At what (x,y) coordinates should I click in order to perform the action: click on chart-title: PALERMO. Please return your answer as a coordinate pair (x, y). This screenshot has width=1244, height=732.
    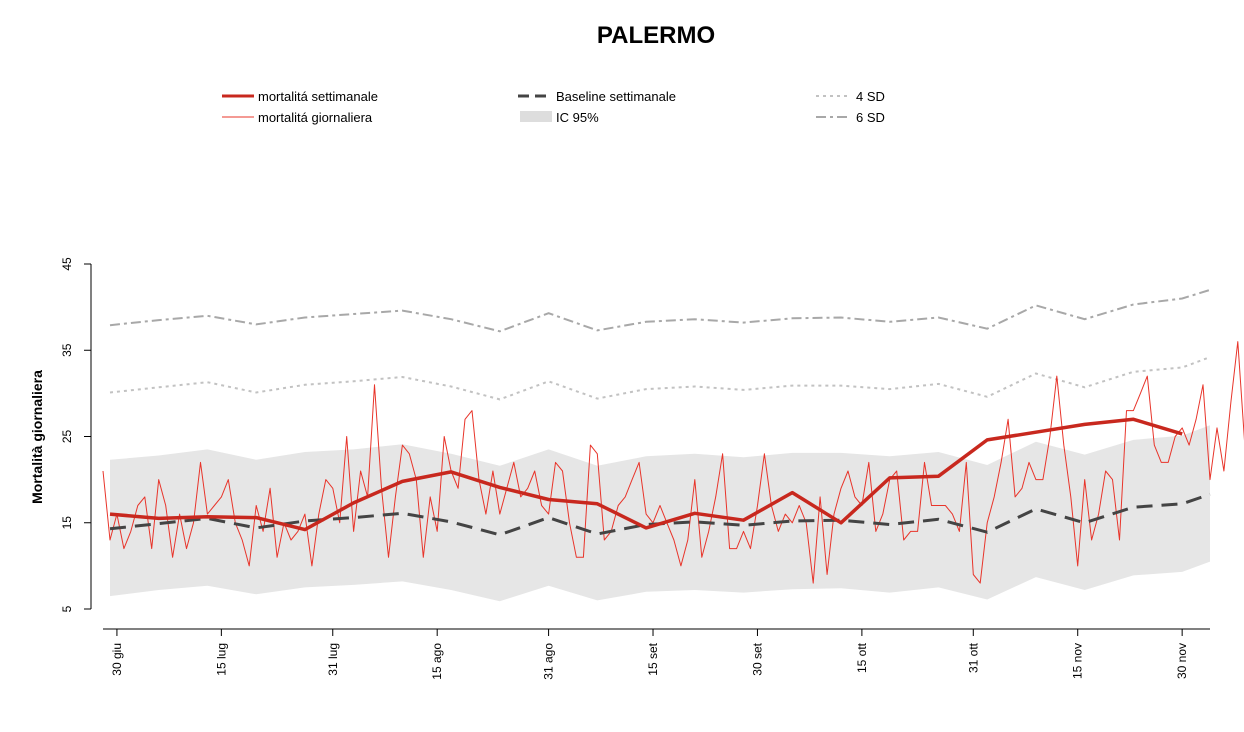
    Looking at the image, I should click on (656, 35).